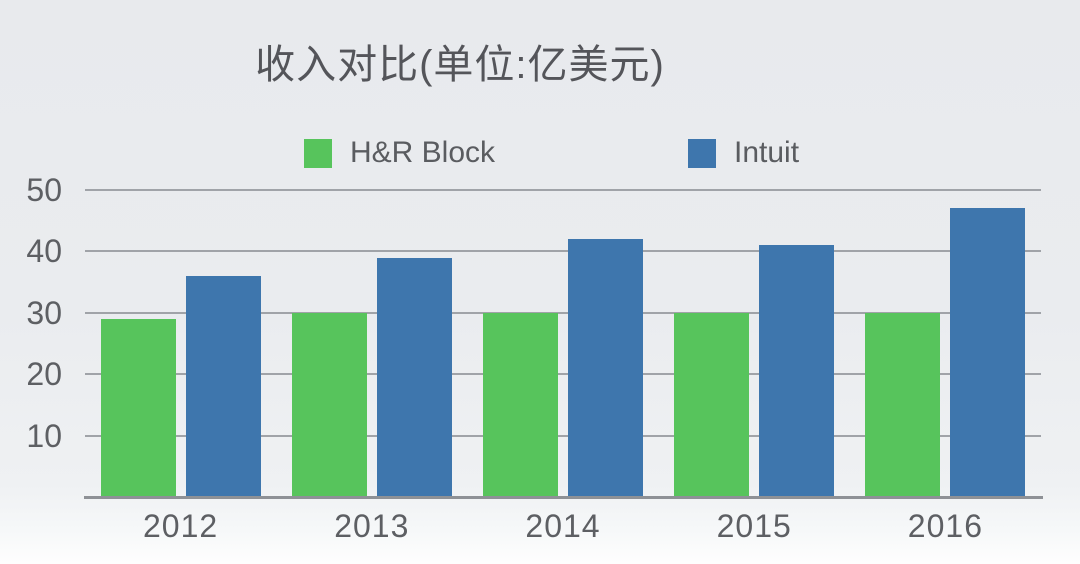 The width and height of the screenshot is (1080, 564). I want to click on x-tick-label: 2012, so click(181, 526).